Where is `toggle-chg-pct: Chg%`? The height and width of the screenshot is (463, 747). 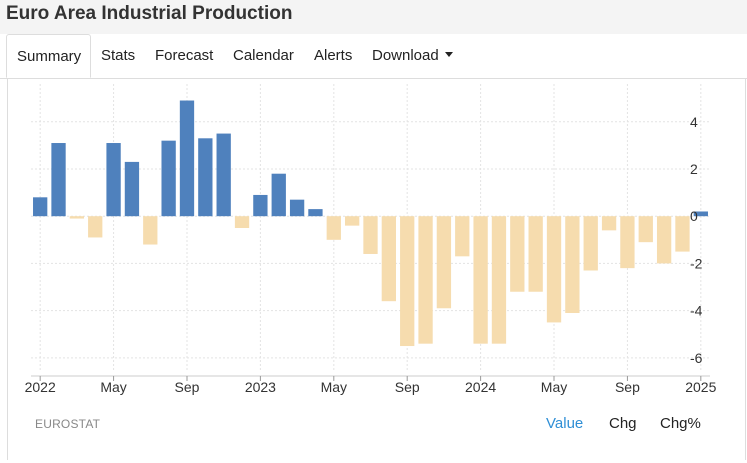 toggle-chg-pct: Chg% is located at coordinates (680, 423).